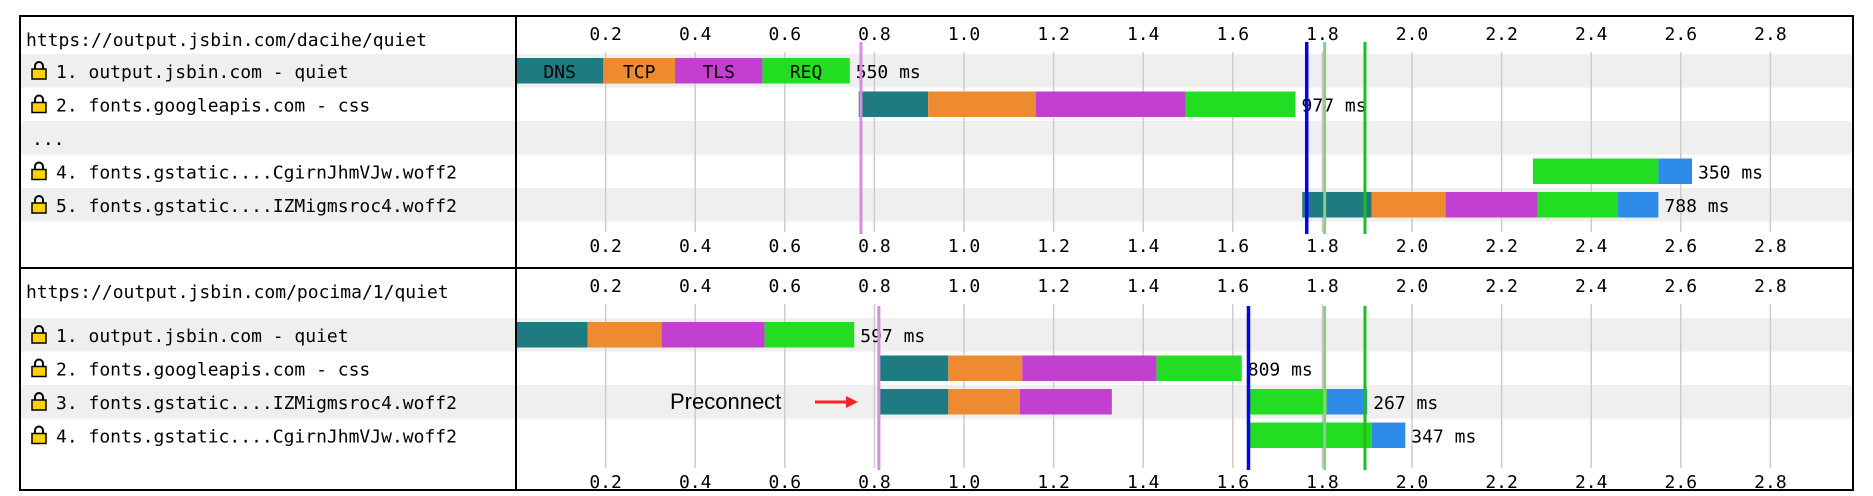 The image size is (1873, 496). I want to click on page-url: https://output.jsbin.com/pocima/1/quiet, so click(237, 292).